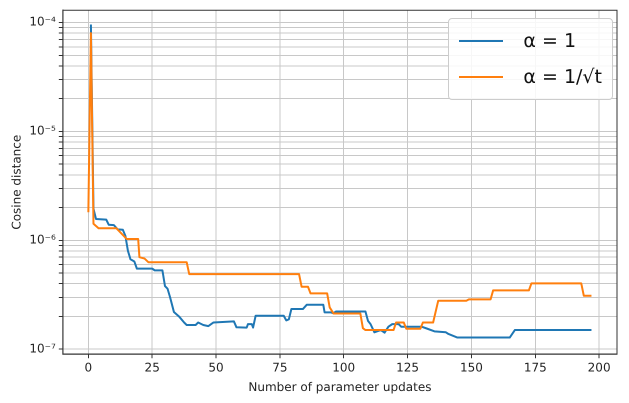  What do you see at coordinates (340, 387) in the screenshot?
I see `x-axis-title: Number of parameter updates` at bounding box center [340, 387].